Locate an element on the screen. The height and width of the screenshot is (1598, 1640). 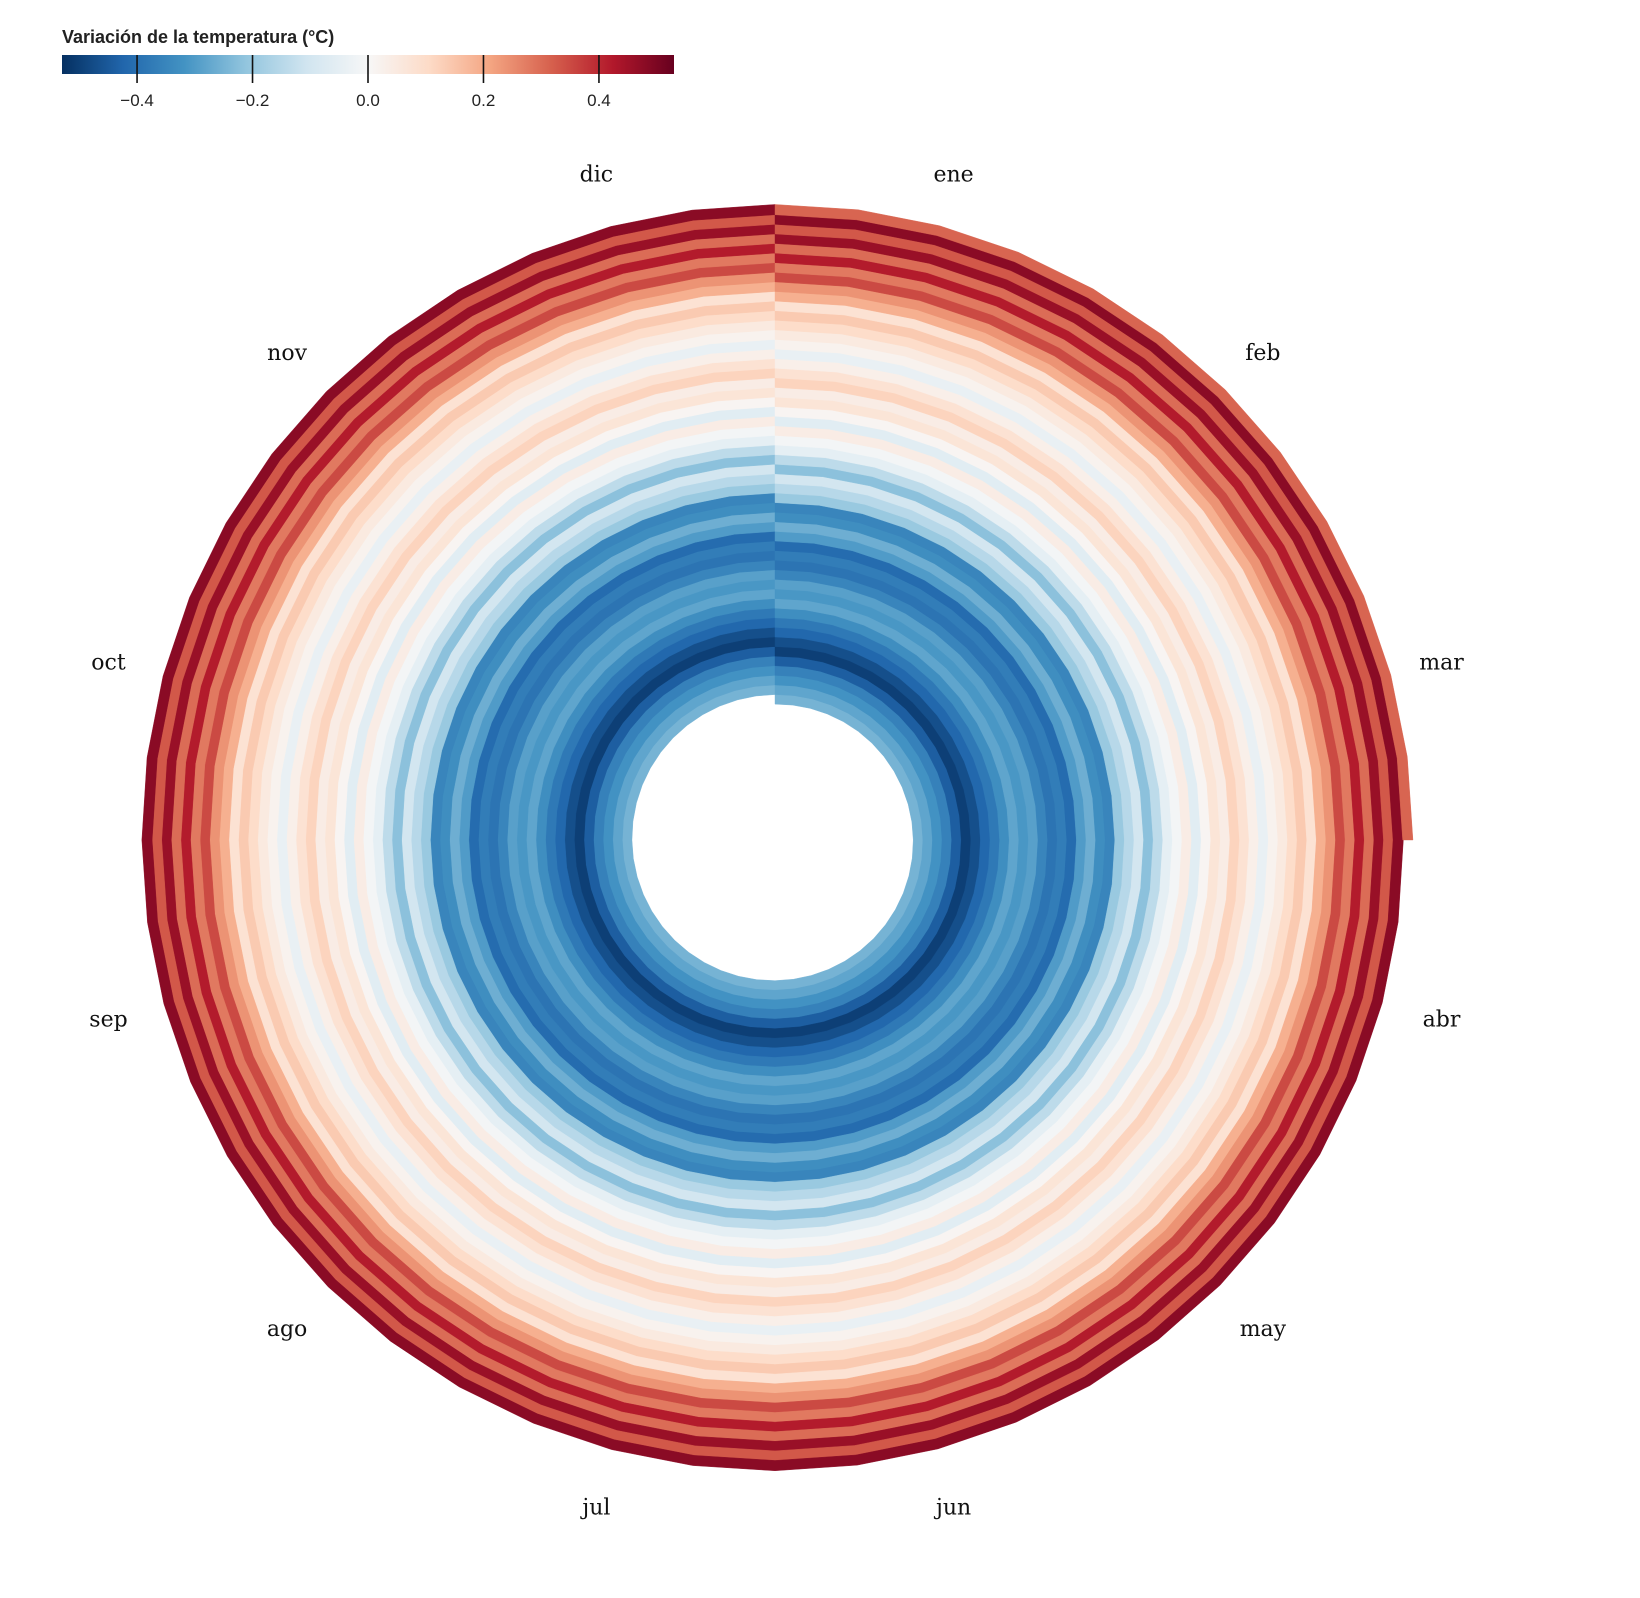
month-label-mar: mar is located at coordinates (1441, 662).